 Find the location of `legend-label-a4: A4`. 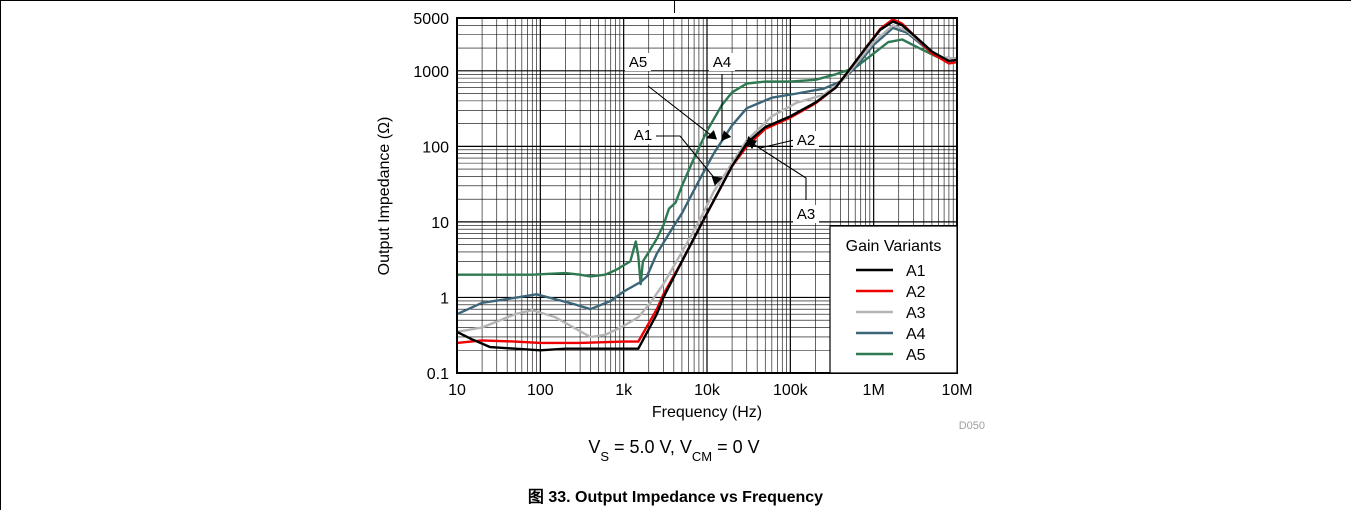

legend-label-a4: A4 is located at coordinates (916, 334).